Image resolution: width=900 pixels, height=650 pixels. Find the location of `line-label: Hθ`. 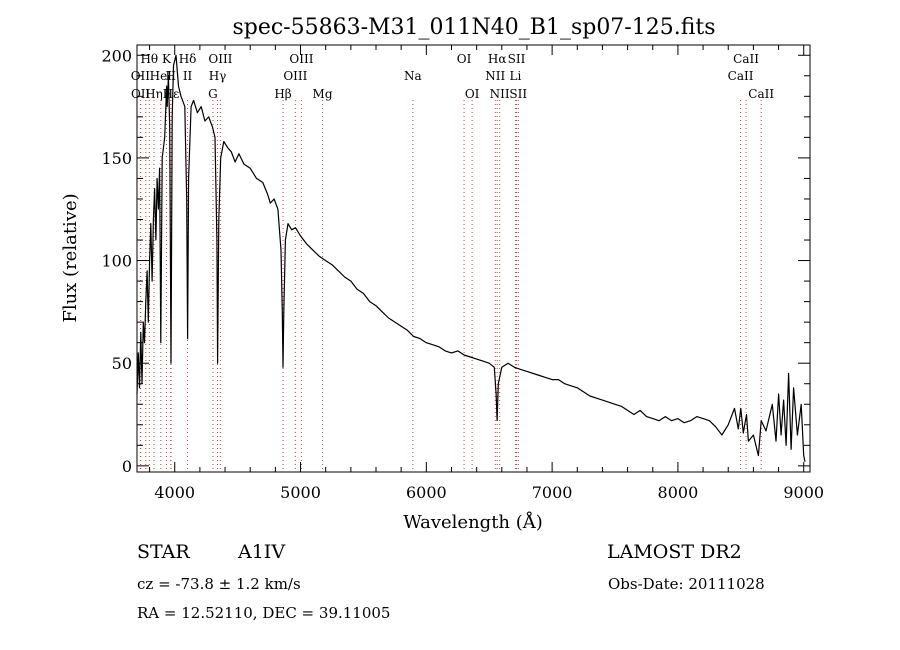

line-label: Hθ is located at coordinates (149, 59).